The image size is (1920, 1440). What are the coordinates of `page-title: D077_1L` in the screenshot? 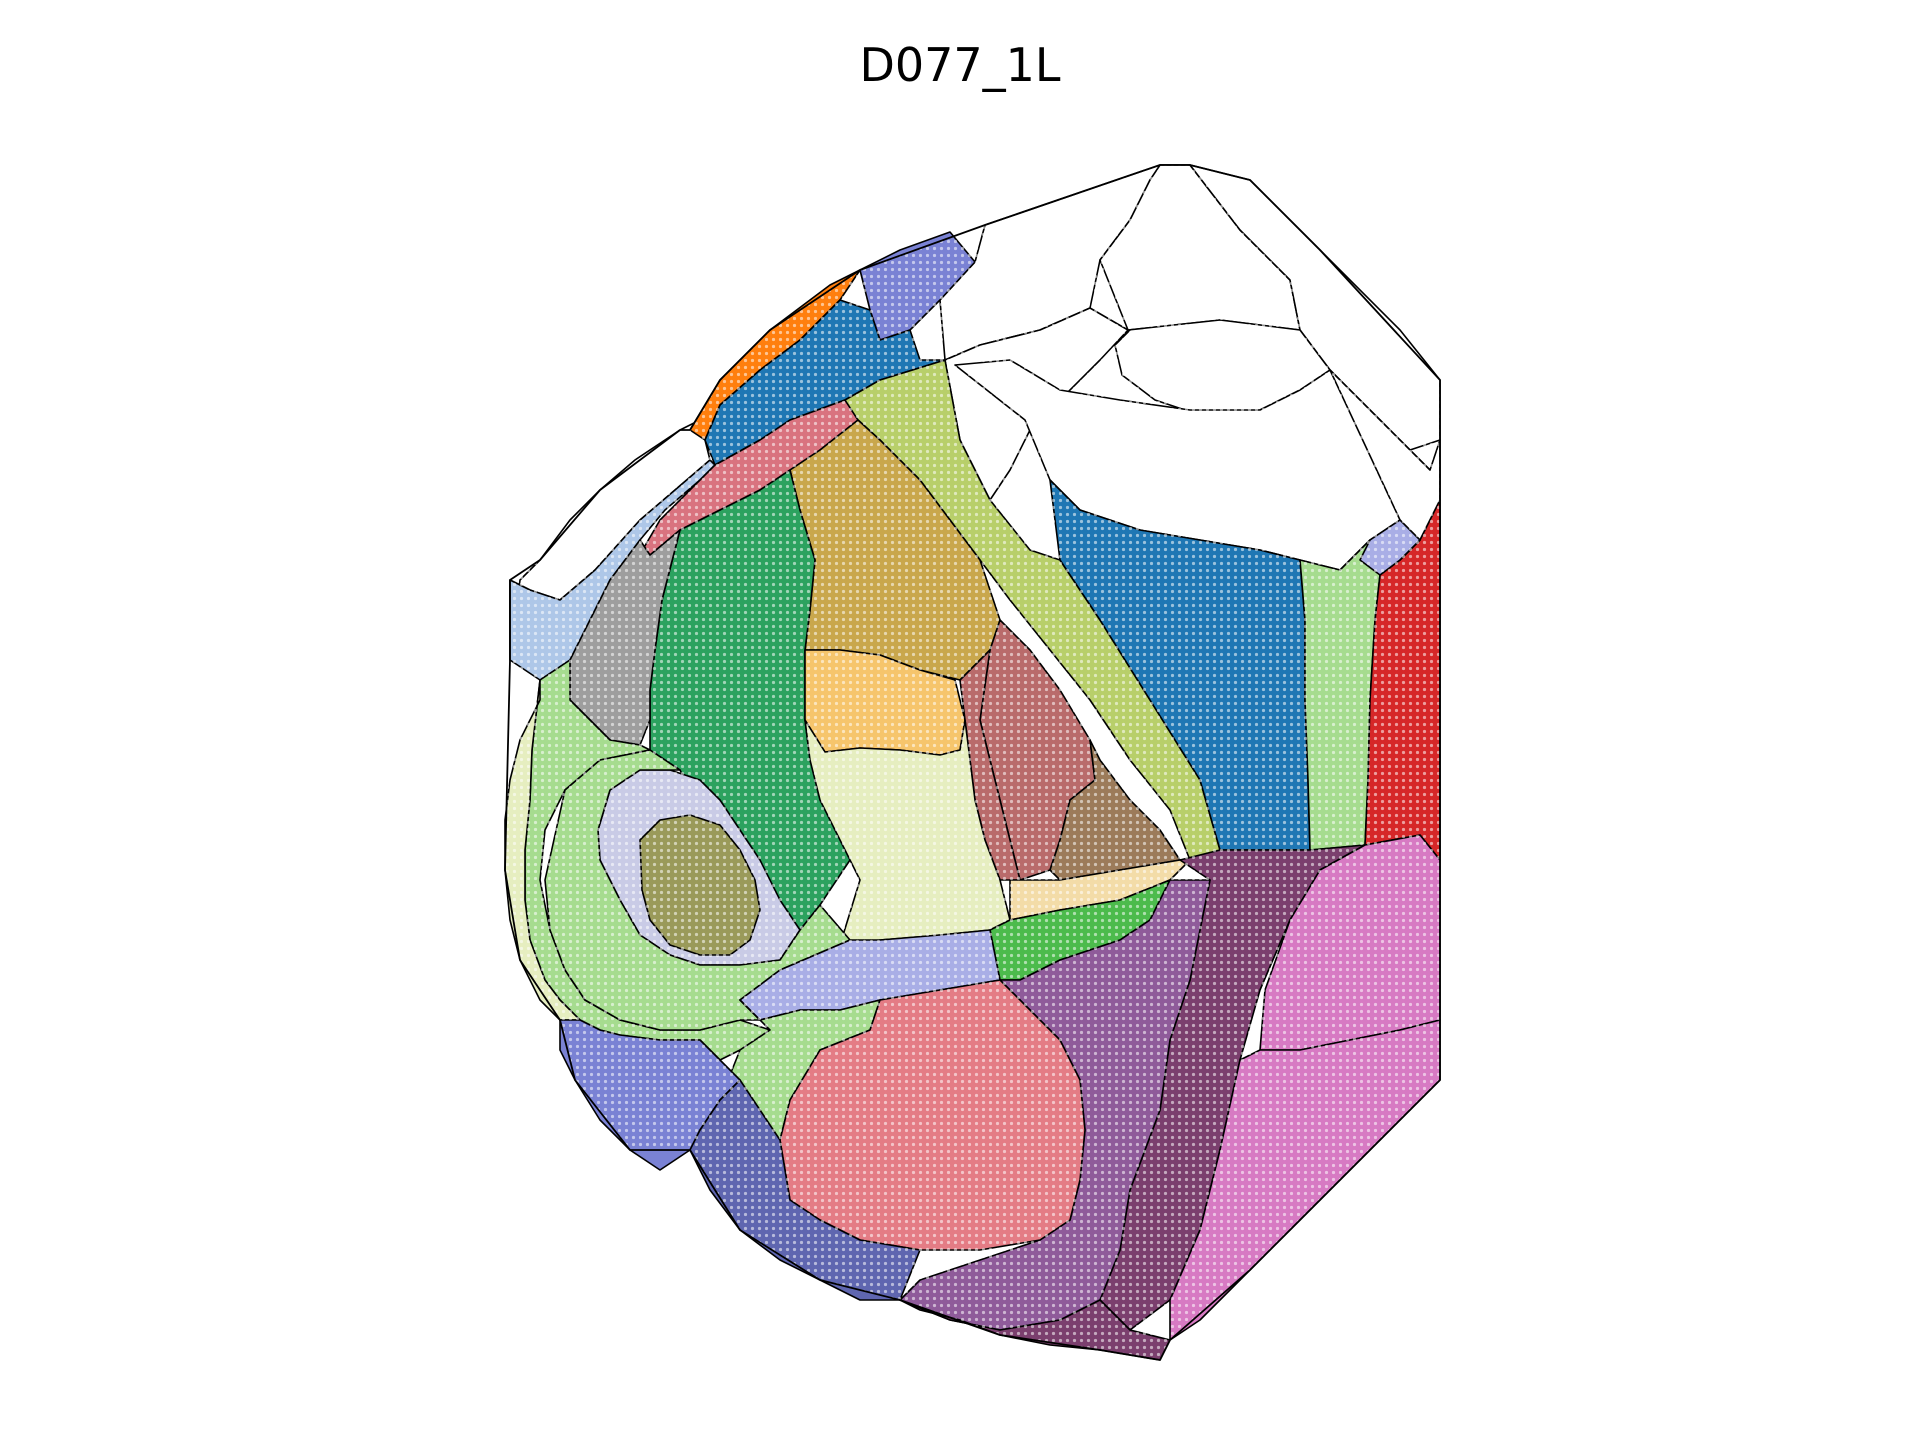 It's located at (960, 65).